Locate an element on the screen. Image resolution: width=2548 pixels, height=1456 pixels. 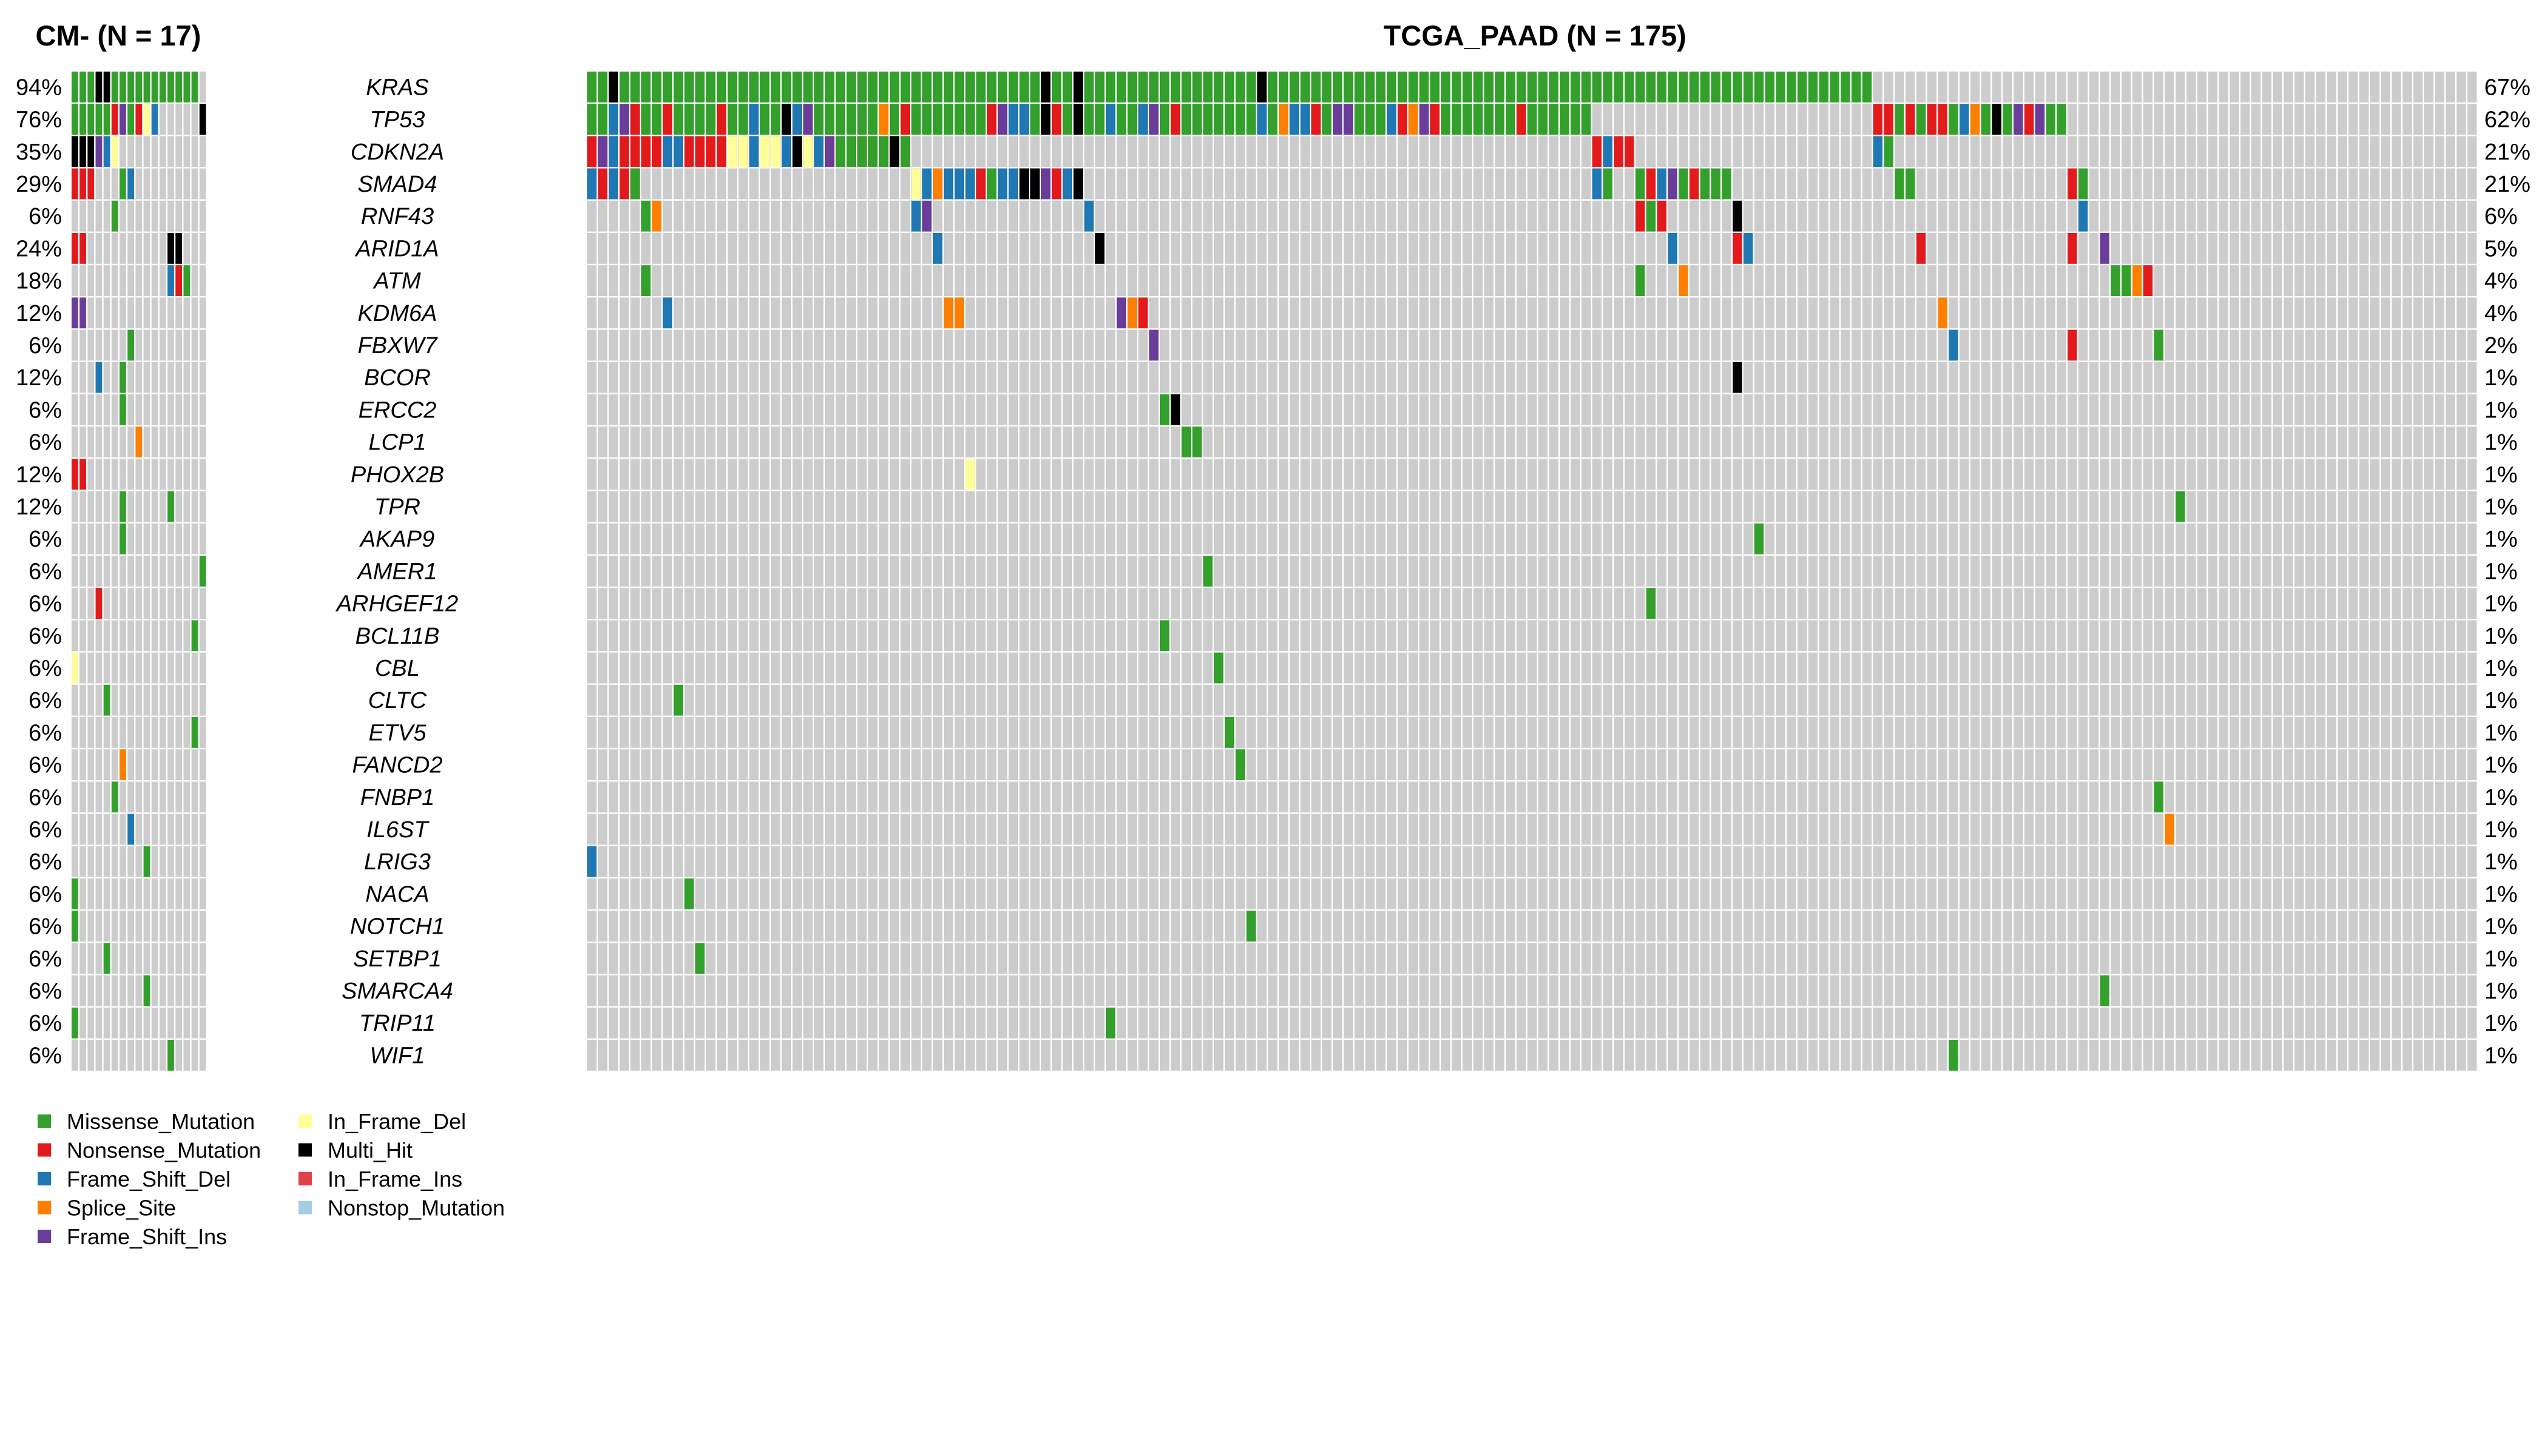
mutation-cell-splice-site is located at coordinates (139, 441).